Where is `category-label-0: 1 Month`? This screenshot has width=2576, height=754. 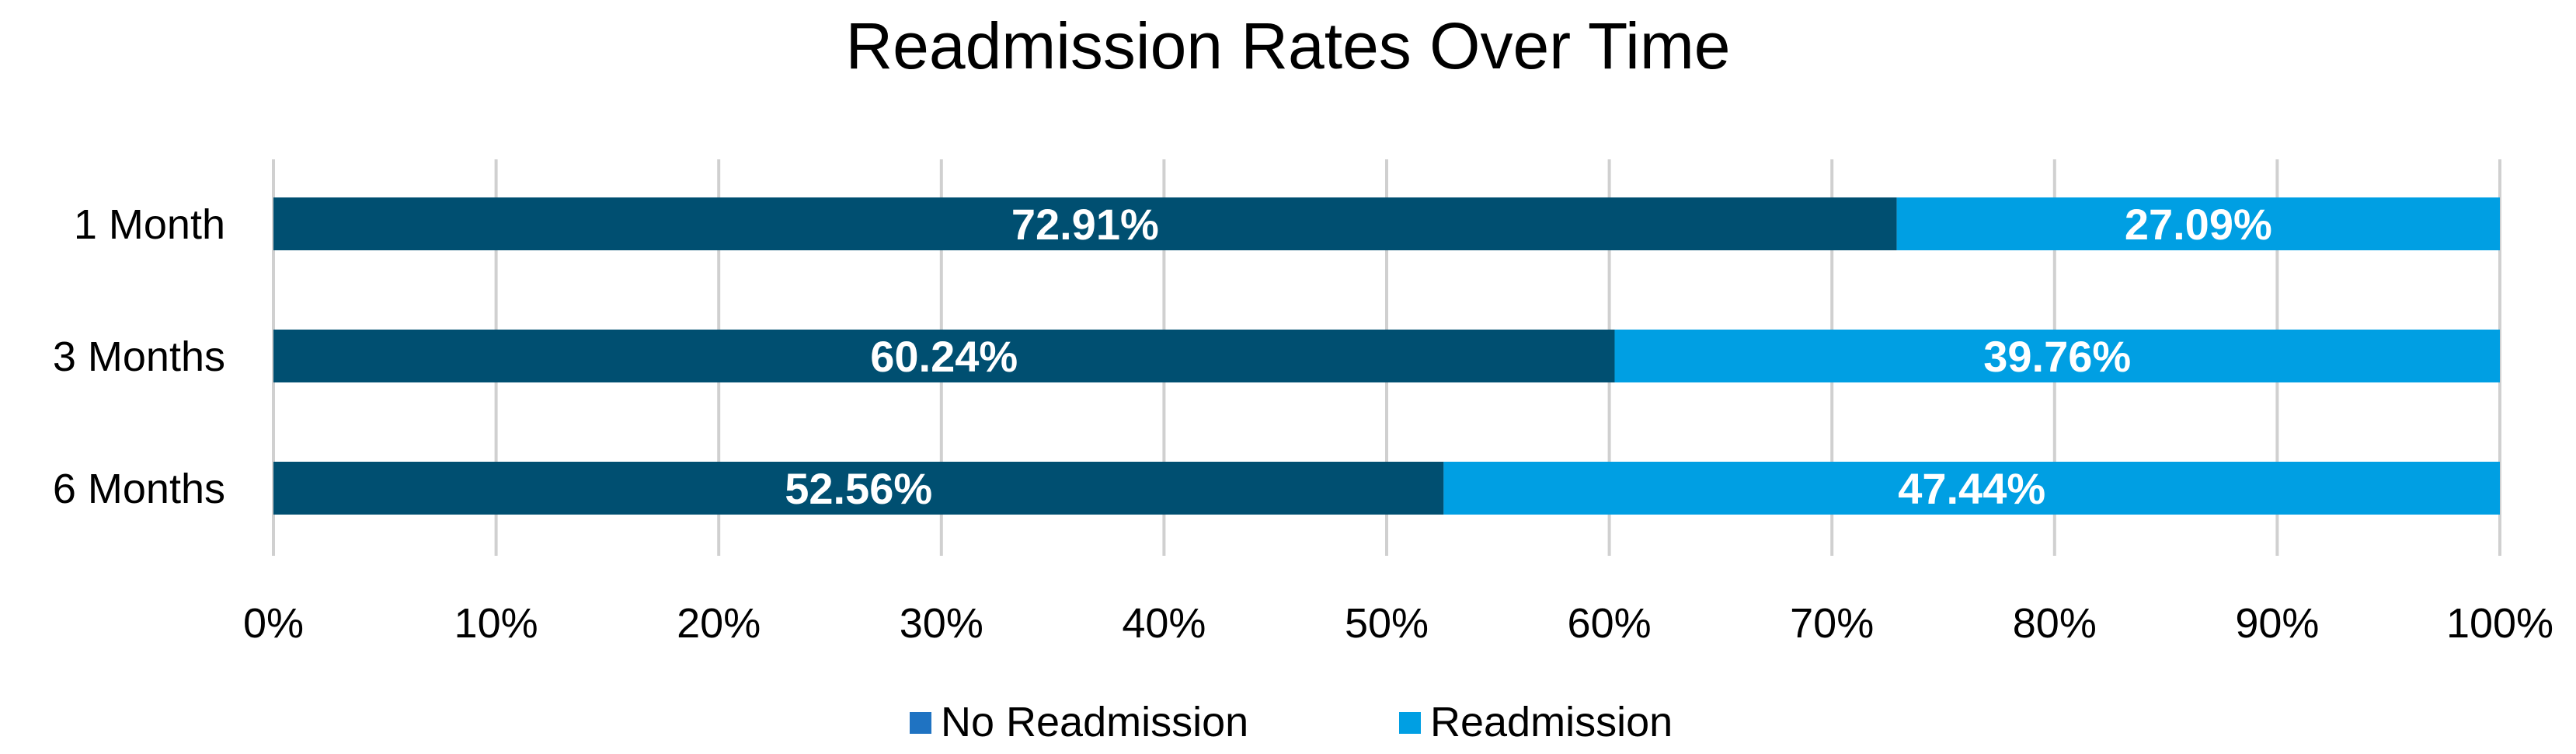 category-label-0: 1 Month is located at coordinates (149, 225).